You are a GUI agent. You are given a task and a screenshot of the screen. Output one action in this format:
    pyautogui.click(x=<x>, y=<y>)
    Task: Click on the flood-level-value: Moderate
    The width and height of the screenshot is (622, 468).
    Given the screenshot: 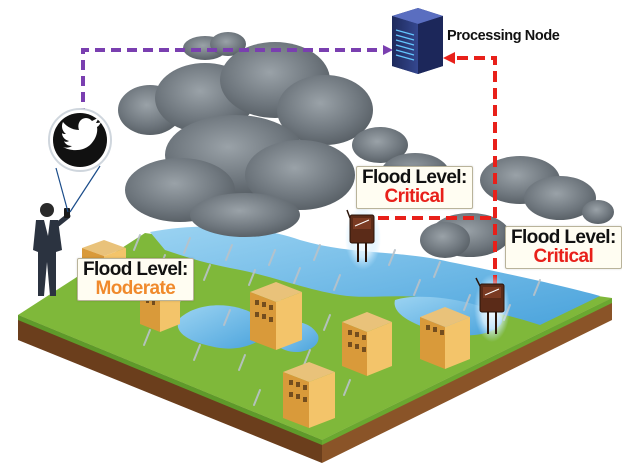 What is the action you would take?
    pyautogui.click(x=135, y=288)
    